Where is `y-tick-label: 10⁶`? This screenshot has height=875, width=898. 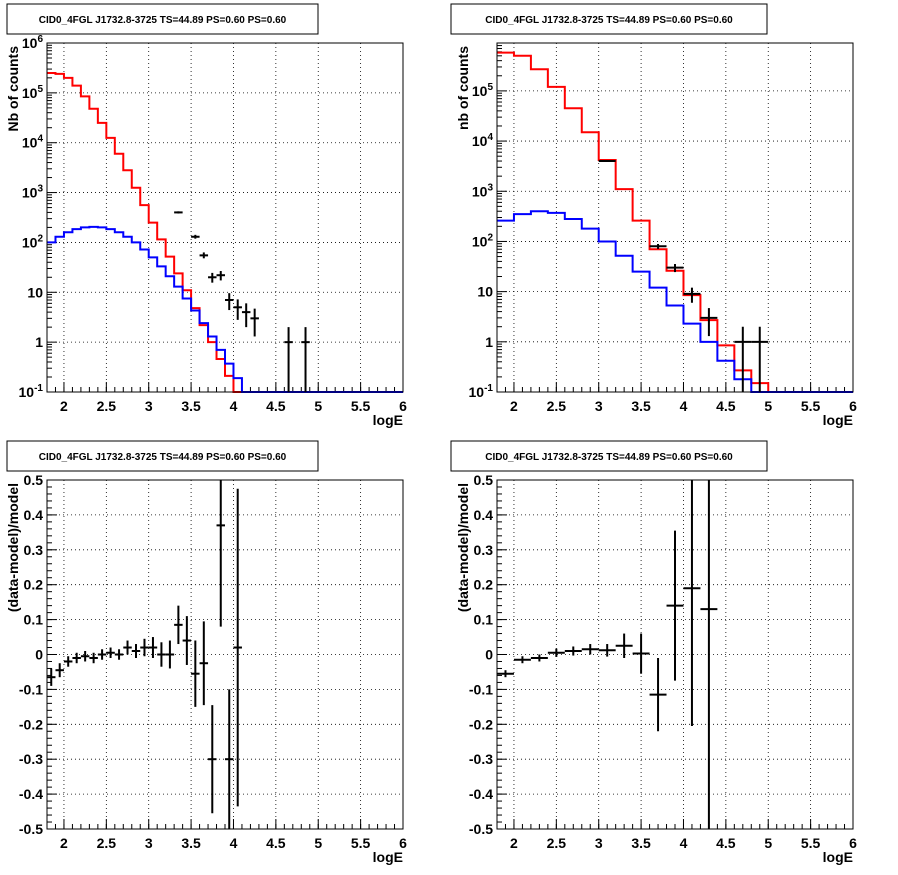
y-tick-label: 10⁶ is located at coordinates (33, 42).